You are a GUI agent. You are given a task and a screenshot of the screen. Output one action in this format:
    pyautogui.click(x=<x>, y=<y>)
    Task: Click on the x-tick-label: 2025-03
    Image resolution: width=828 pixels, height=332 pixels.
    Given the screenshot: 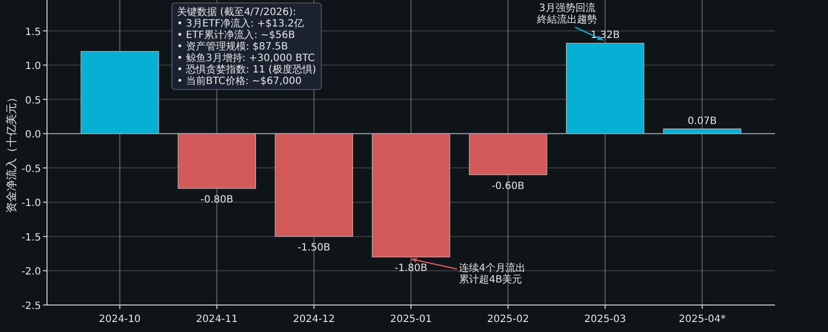 What is the action you would take?
    pyautogui.click(x=605, y=319)
    